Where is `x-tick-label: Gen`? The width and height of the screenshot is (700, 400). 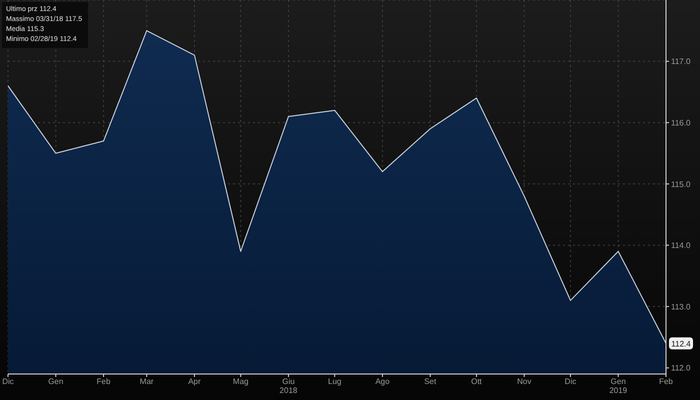 x-tick-label: Gen is located at coordinates (56, 381).